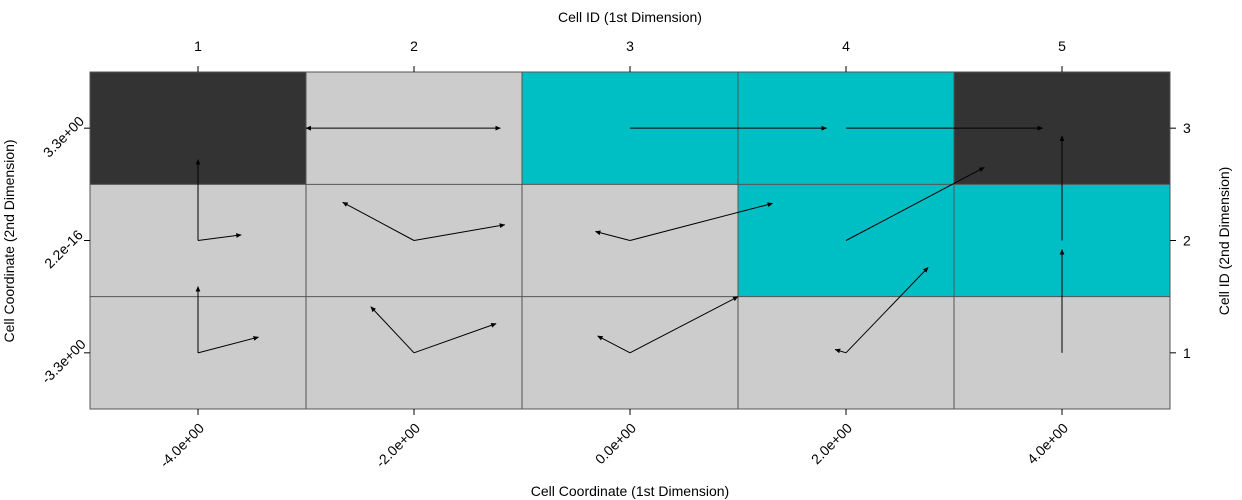  Describe the element at coordinates (630, 46) in the screenshot. I see `top-tick-label-3: 3` at that location.